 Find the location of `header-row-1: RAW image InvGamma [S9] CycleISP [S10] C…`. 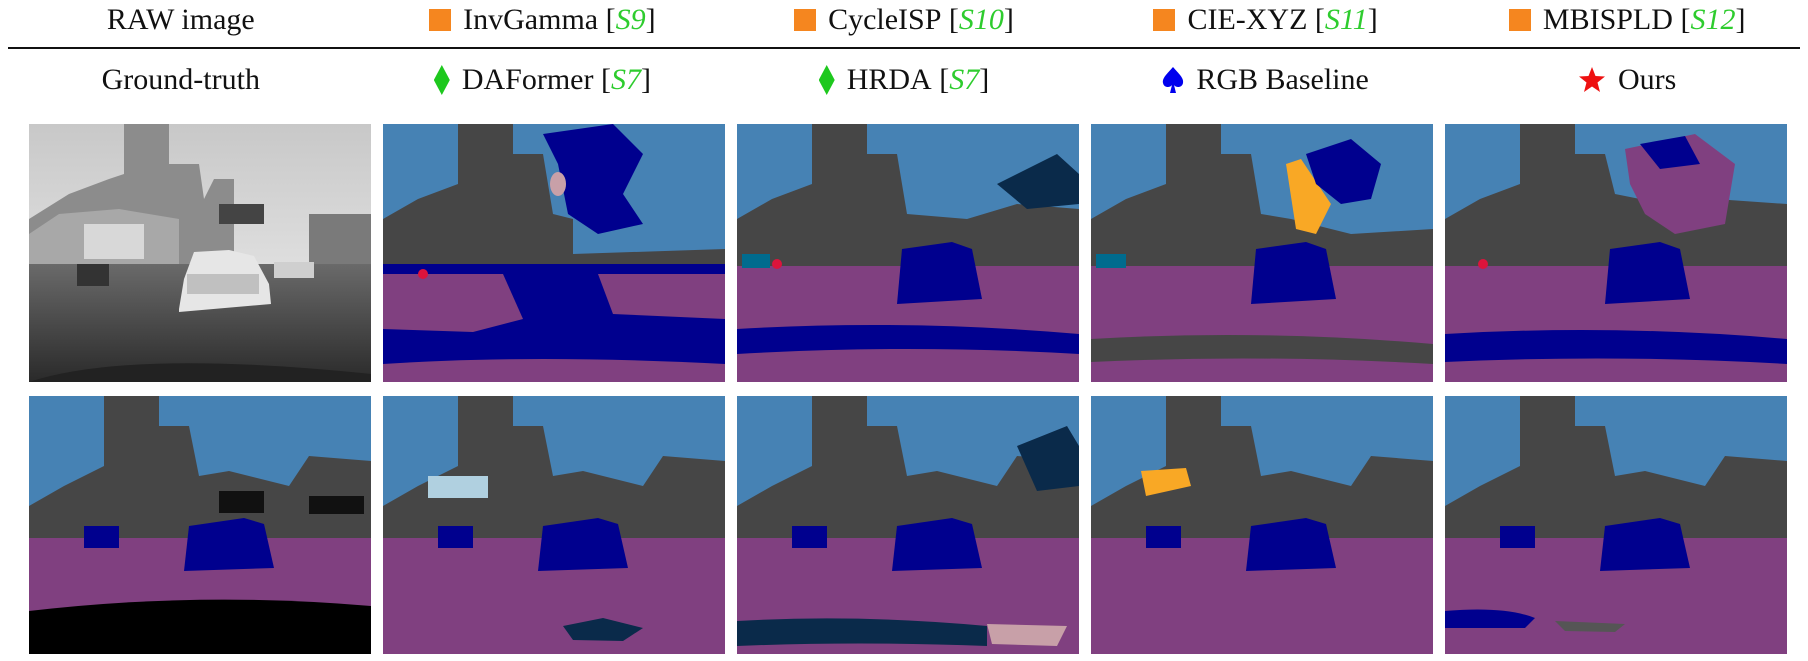

header-row-1: RAW image InvGamma [S9] CycleISP [S10] C… is located at coordinates (904, 20).